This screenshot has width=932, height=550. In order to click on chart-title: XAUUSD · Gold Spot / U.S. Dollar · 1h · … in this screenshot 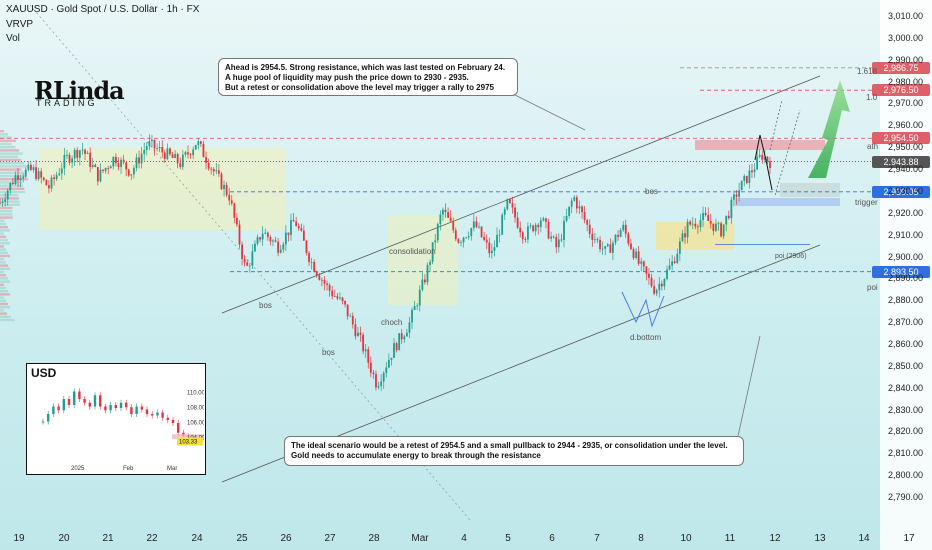, I will do `click(103, 9)`.